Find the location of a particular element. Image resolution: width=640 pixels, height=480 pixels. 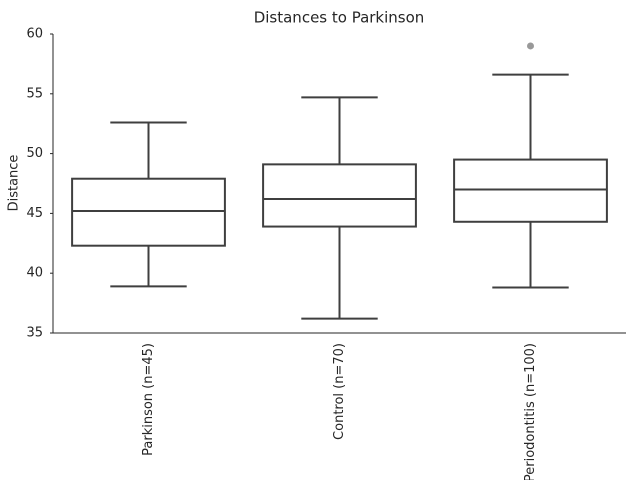

chart-title: Distances to Parkinson is located at coordinates (339, 18).